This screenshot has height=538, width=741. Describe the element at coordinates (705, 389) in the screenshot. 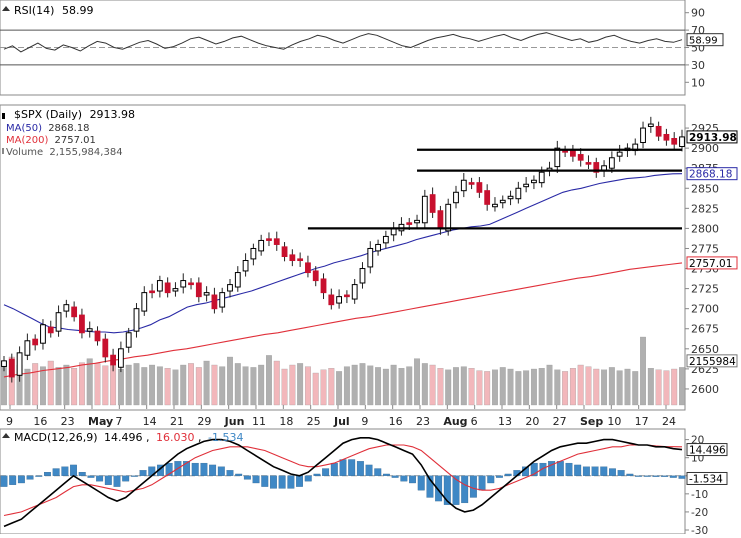

I see `price-tick-label: 2600` at that location.